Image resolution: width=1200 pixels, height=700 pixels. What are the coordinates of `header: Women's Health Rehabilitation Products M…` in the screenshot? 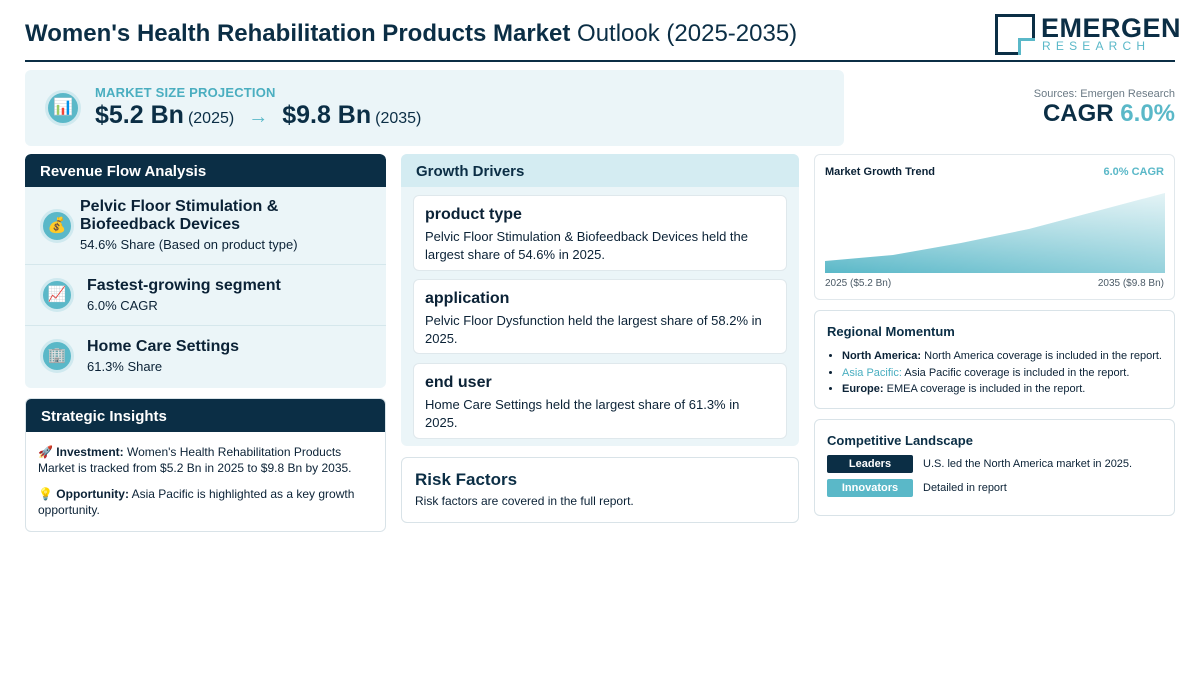 It's located at (603, 31).